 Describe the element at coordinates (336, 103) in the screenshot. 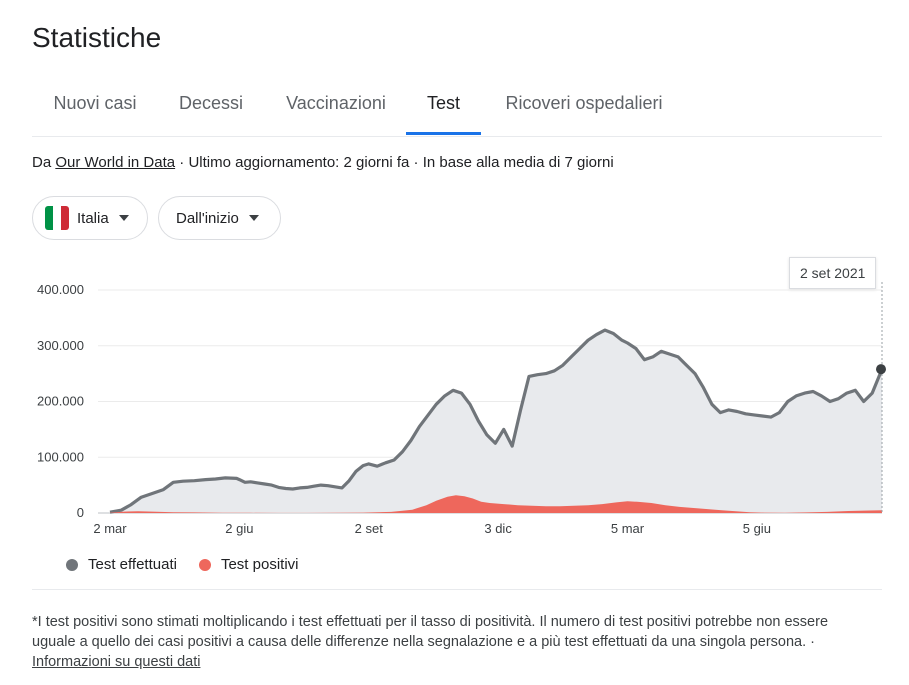

I see `tab-vaccinazioni: Vaccinazioni` at that location.